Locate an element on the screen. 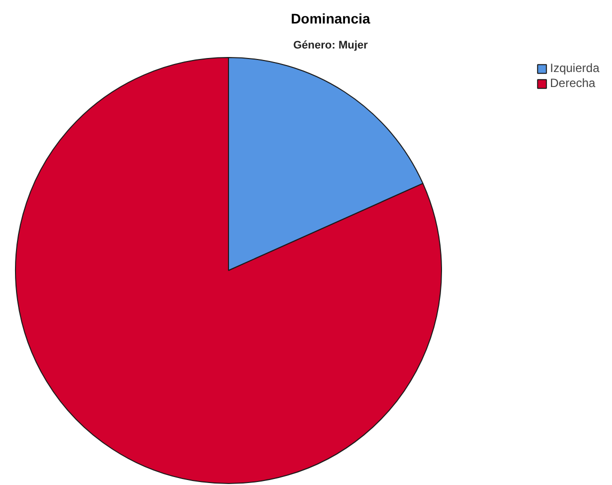  legend-label: Izquierda is located at coordinates (575, 68).